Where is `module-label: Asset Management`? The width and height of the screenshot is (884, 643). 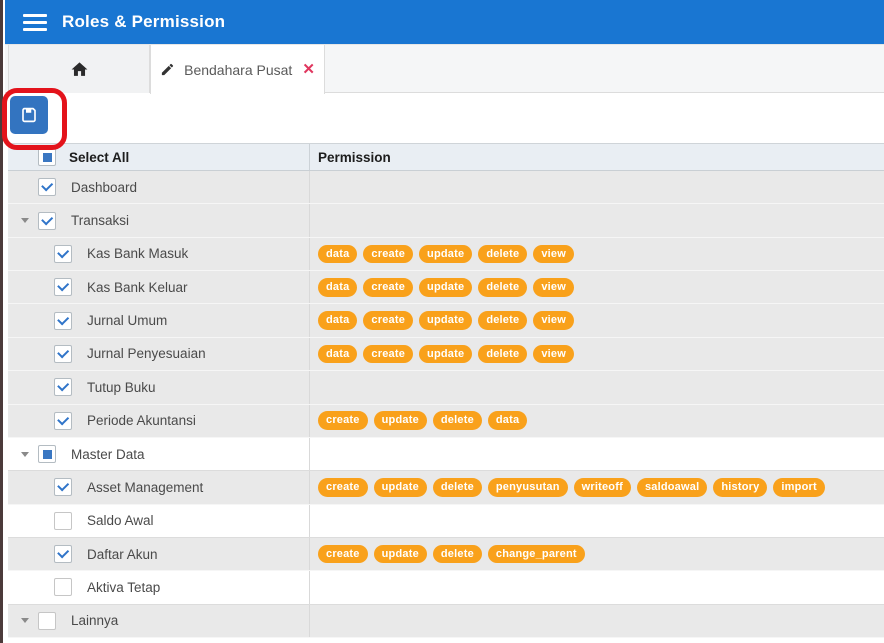
module-label: Asset Management is located at coordinates (145, 487).